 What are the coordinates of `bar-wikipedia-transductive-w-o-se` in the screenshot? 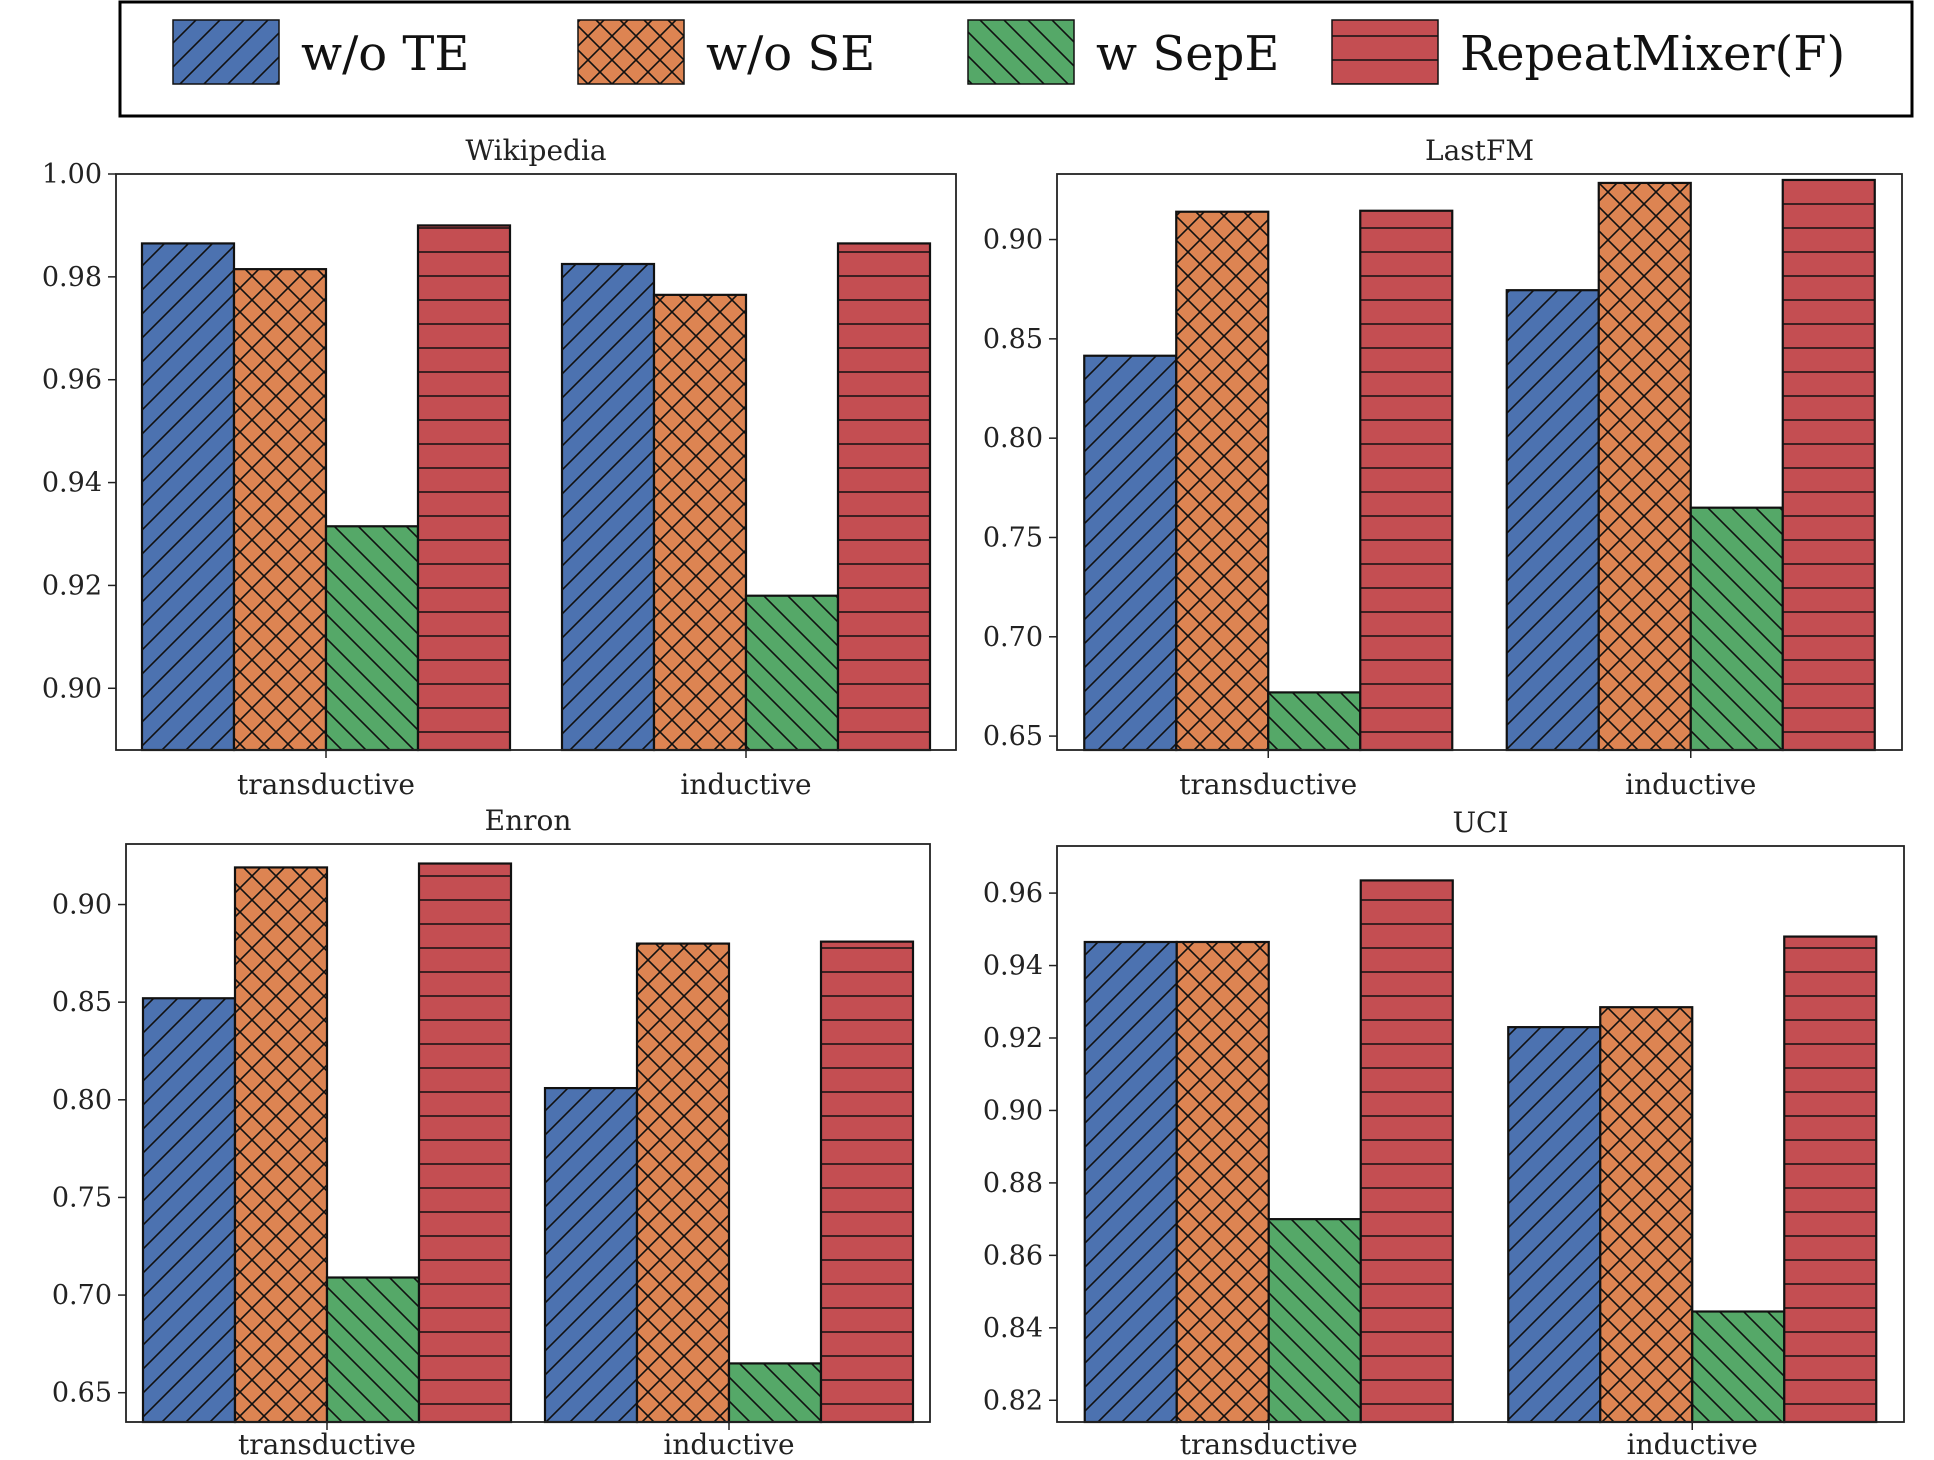 It's located at (280, 510).